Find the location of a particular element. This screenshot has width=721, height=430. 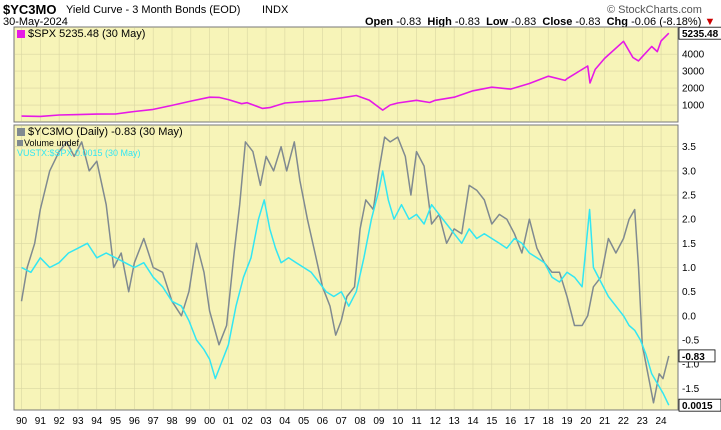

low-label: Low is located at coordinates (497, 22).